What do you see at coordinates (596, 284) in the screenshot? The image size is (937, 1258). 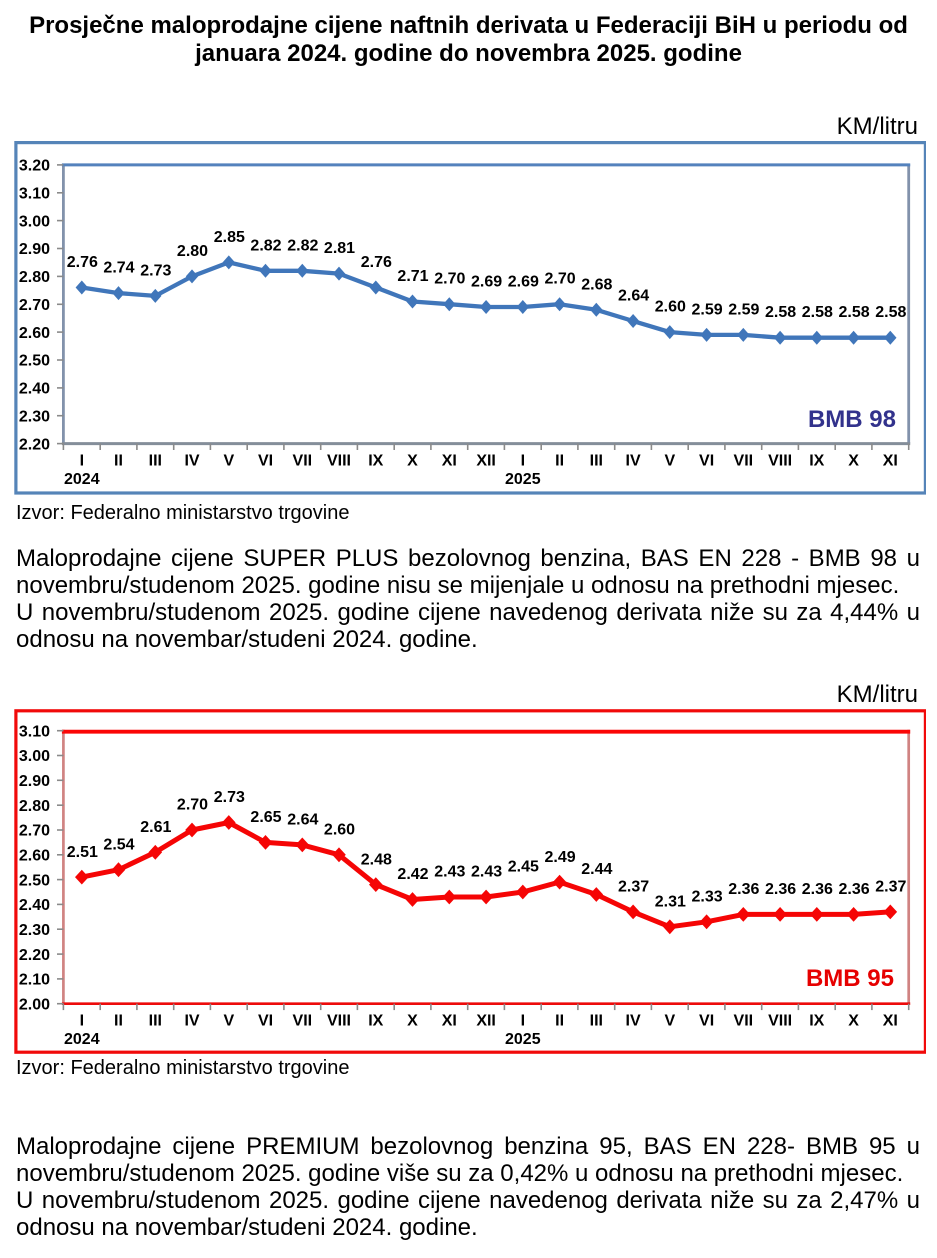 I see `svg-text: 2.68` at bounding box center [596, 284].